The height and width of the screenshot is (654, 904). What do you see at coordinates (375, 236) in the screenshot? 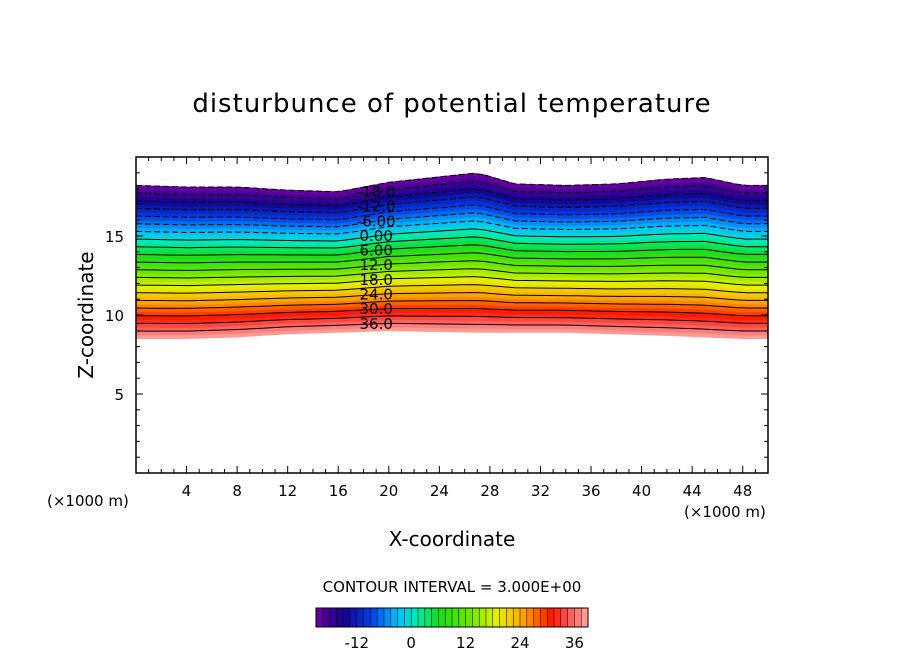
I see `contour-label: 0.00` at bounding box center [375, 236].